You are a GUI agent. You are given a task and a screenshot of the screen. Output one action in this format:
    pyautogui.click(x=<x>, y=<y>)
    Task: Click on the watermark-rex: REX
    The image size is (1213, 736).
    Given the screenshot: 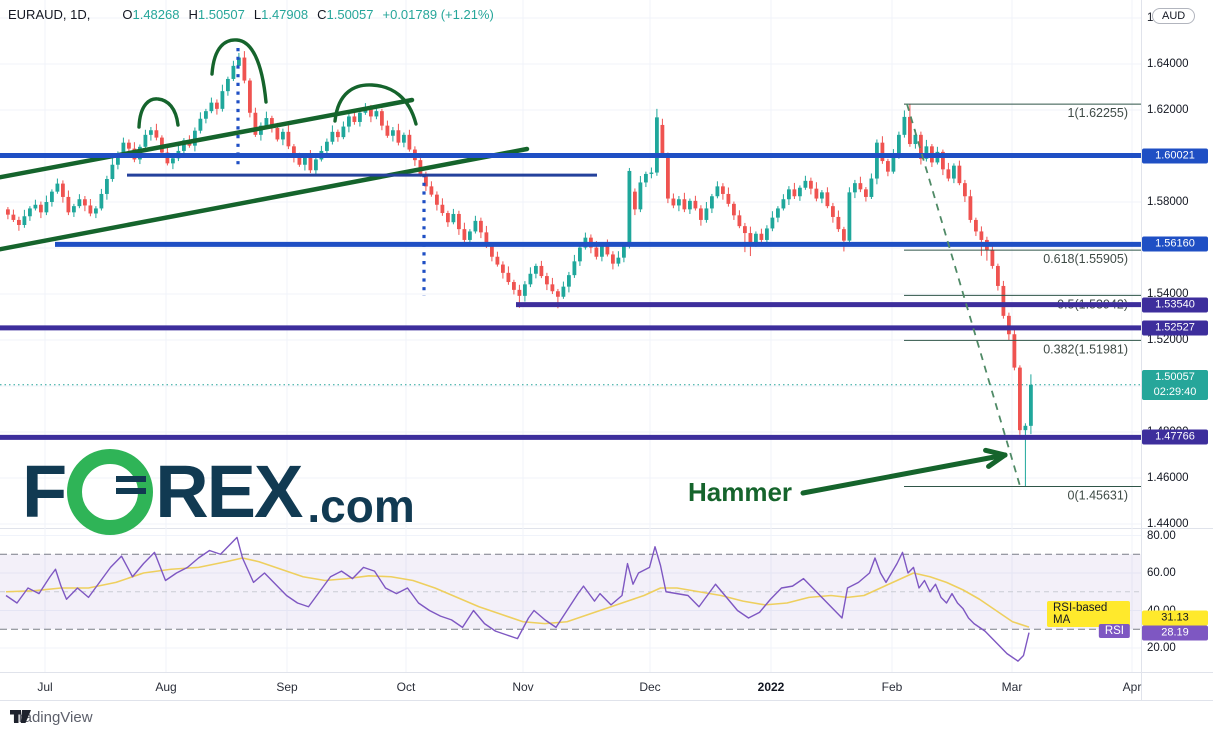 What is the action you would take?
    pyautogui.click(x=229, y=491)
    